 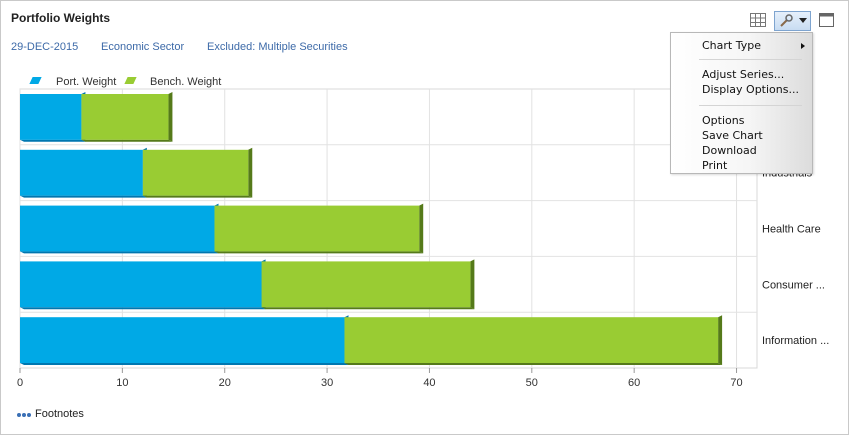 I want to click on footnotes-label: Footnotes, so click(x=59, y=414).